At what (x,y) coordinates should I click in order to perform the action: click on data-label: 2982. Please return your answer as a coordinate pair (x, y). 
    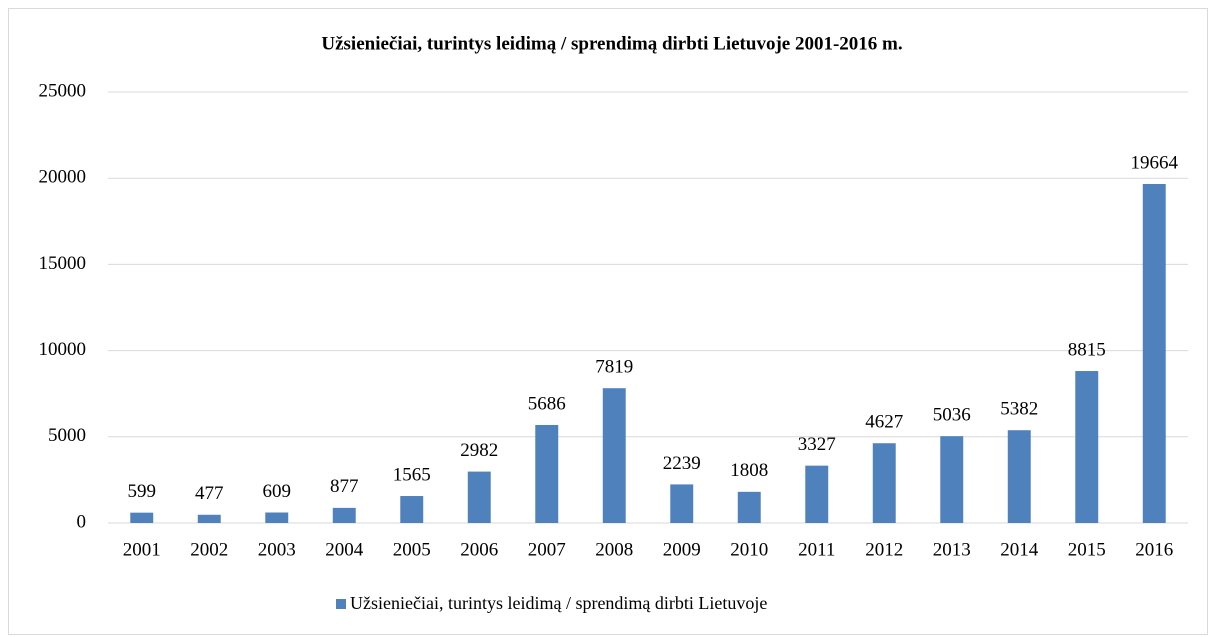
    Looking at the image, I should click on (479, 450).